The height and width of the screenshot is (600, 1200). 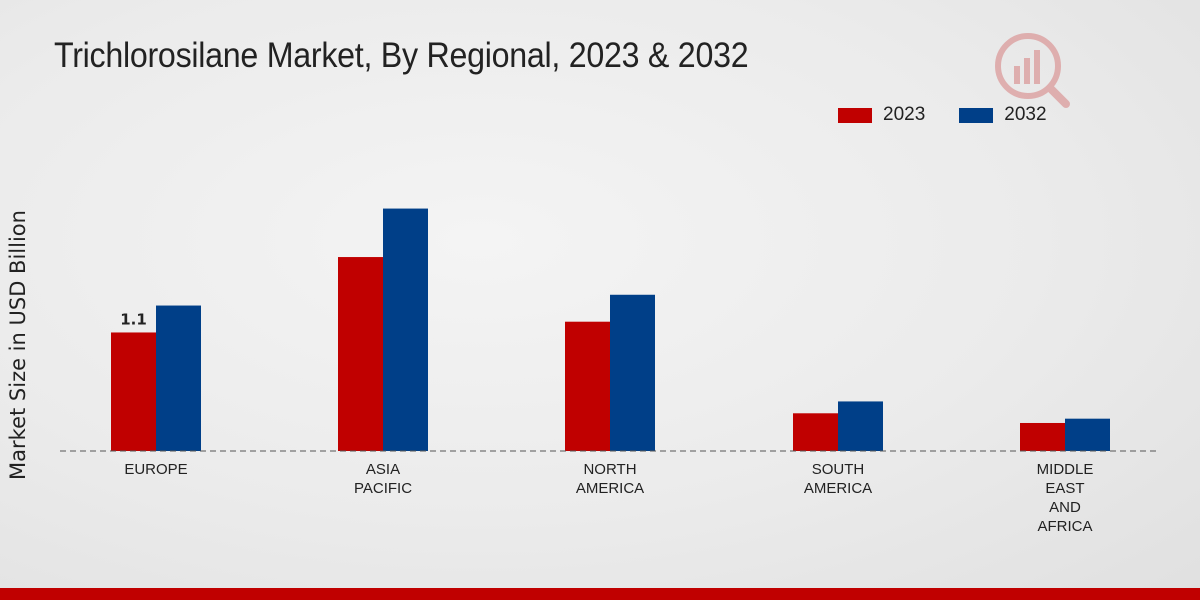 What do you see at coordinates (881, 115) in the screenshot?
I see `legend-item-2023: 2023` at bounding box center [881, 115].